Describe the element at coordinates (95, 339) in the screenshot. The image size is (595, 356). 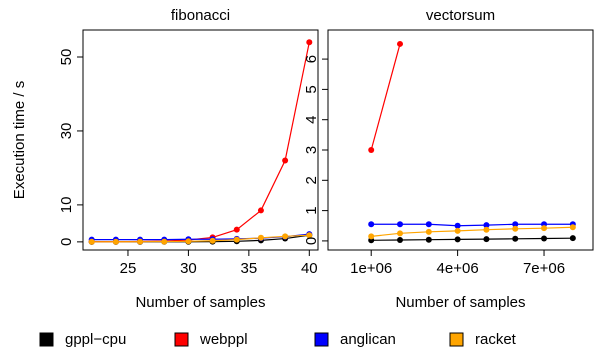
I see `legend-label: gppl−cpu` at that location.